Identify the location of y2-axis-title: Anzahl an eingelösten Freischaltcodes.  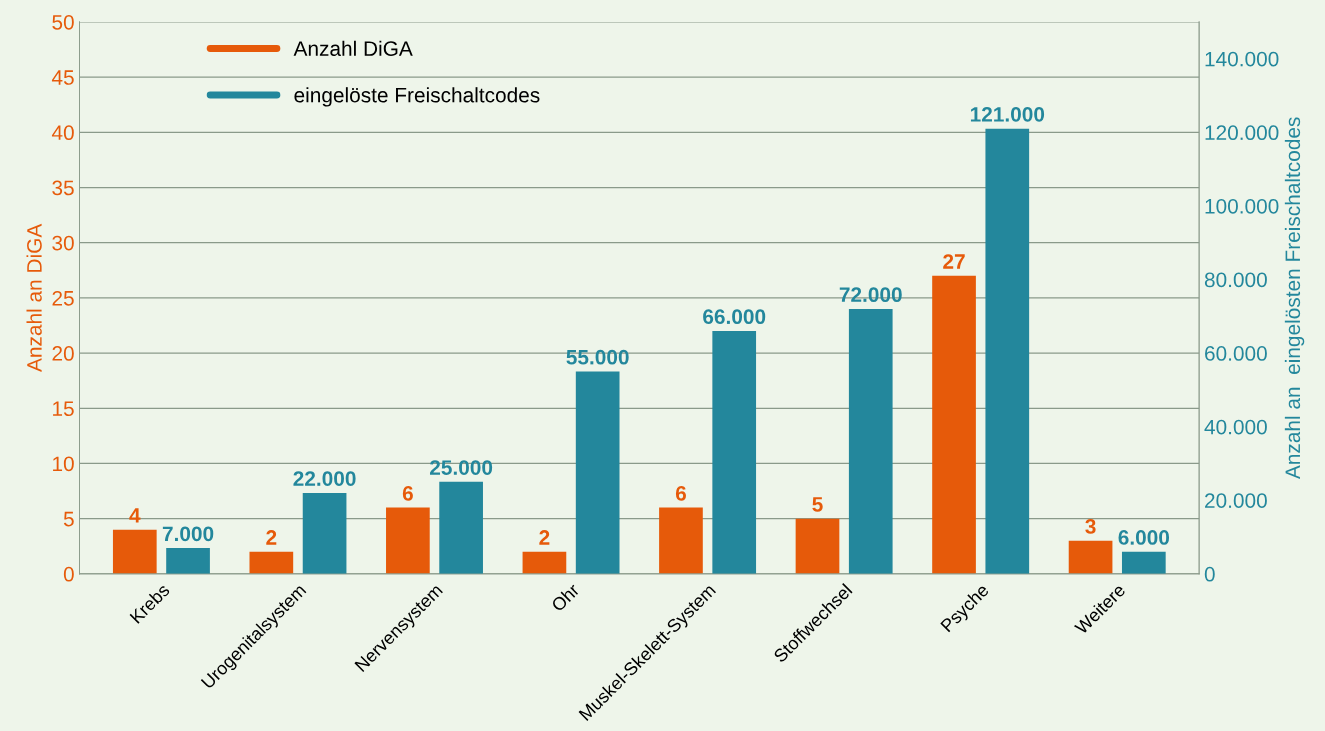
(1294, 298).